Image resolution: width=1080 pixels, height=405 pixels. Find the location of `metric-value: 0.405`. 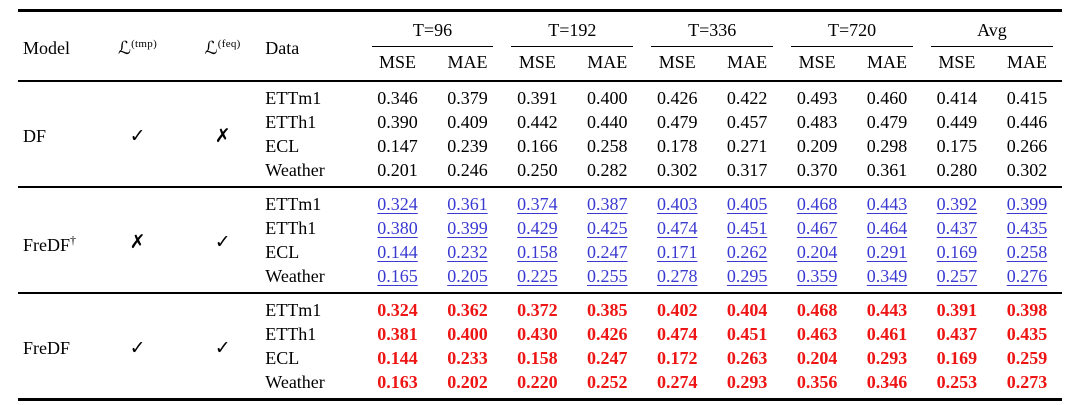

metric-value: 0.405 is located at coordinates (747, 204).